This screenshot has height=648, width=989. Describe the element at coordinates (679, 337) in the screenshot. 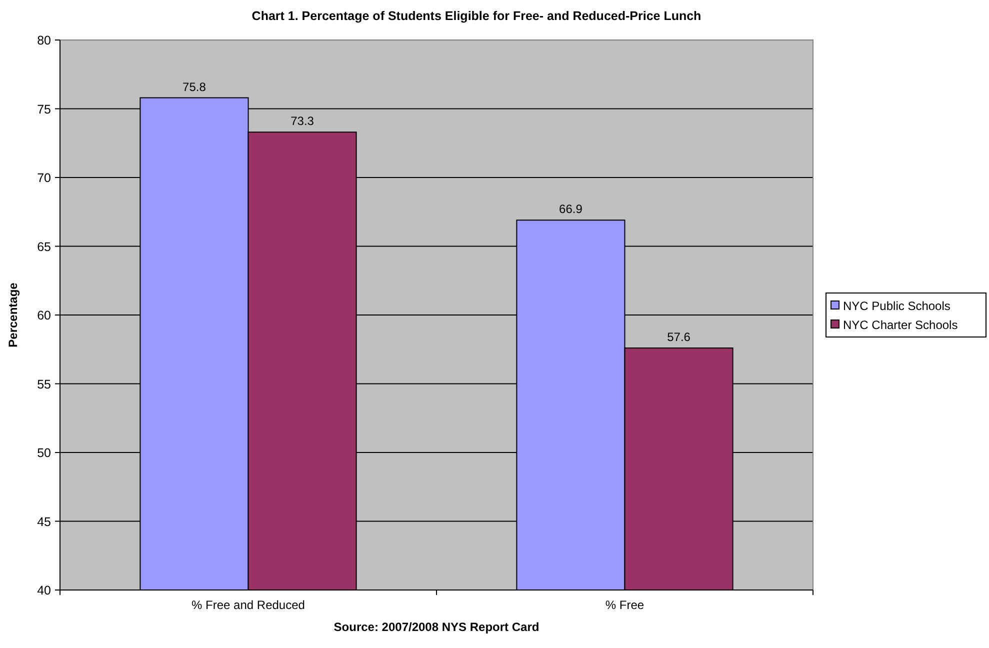

I see `data-label: 57.6` at that location.